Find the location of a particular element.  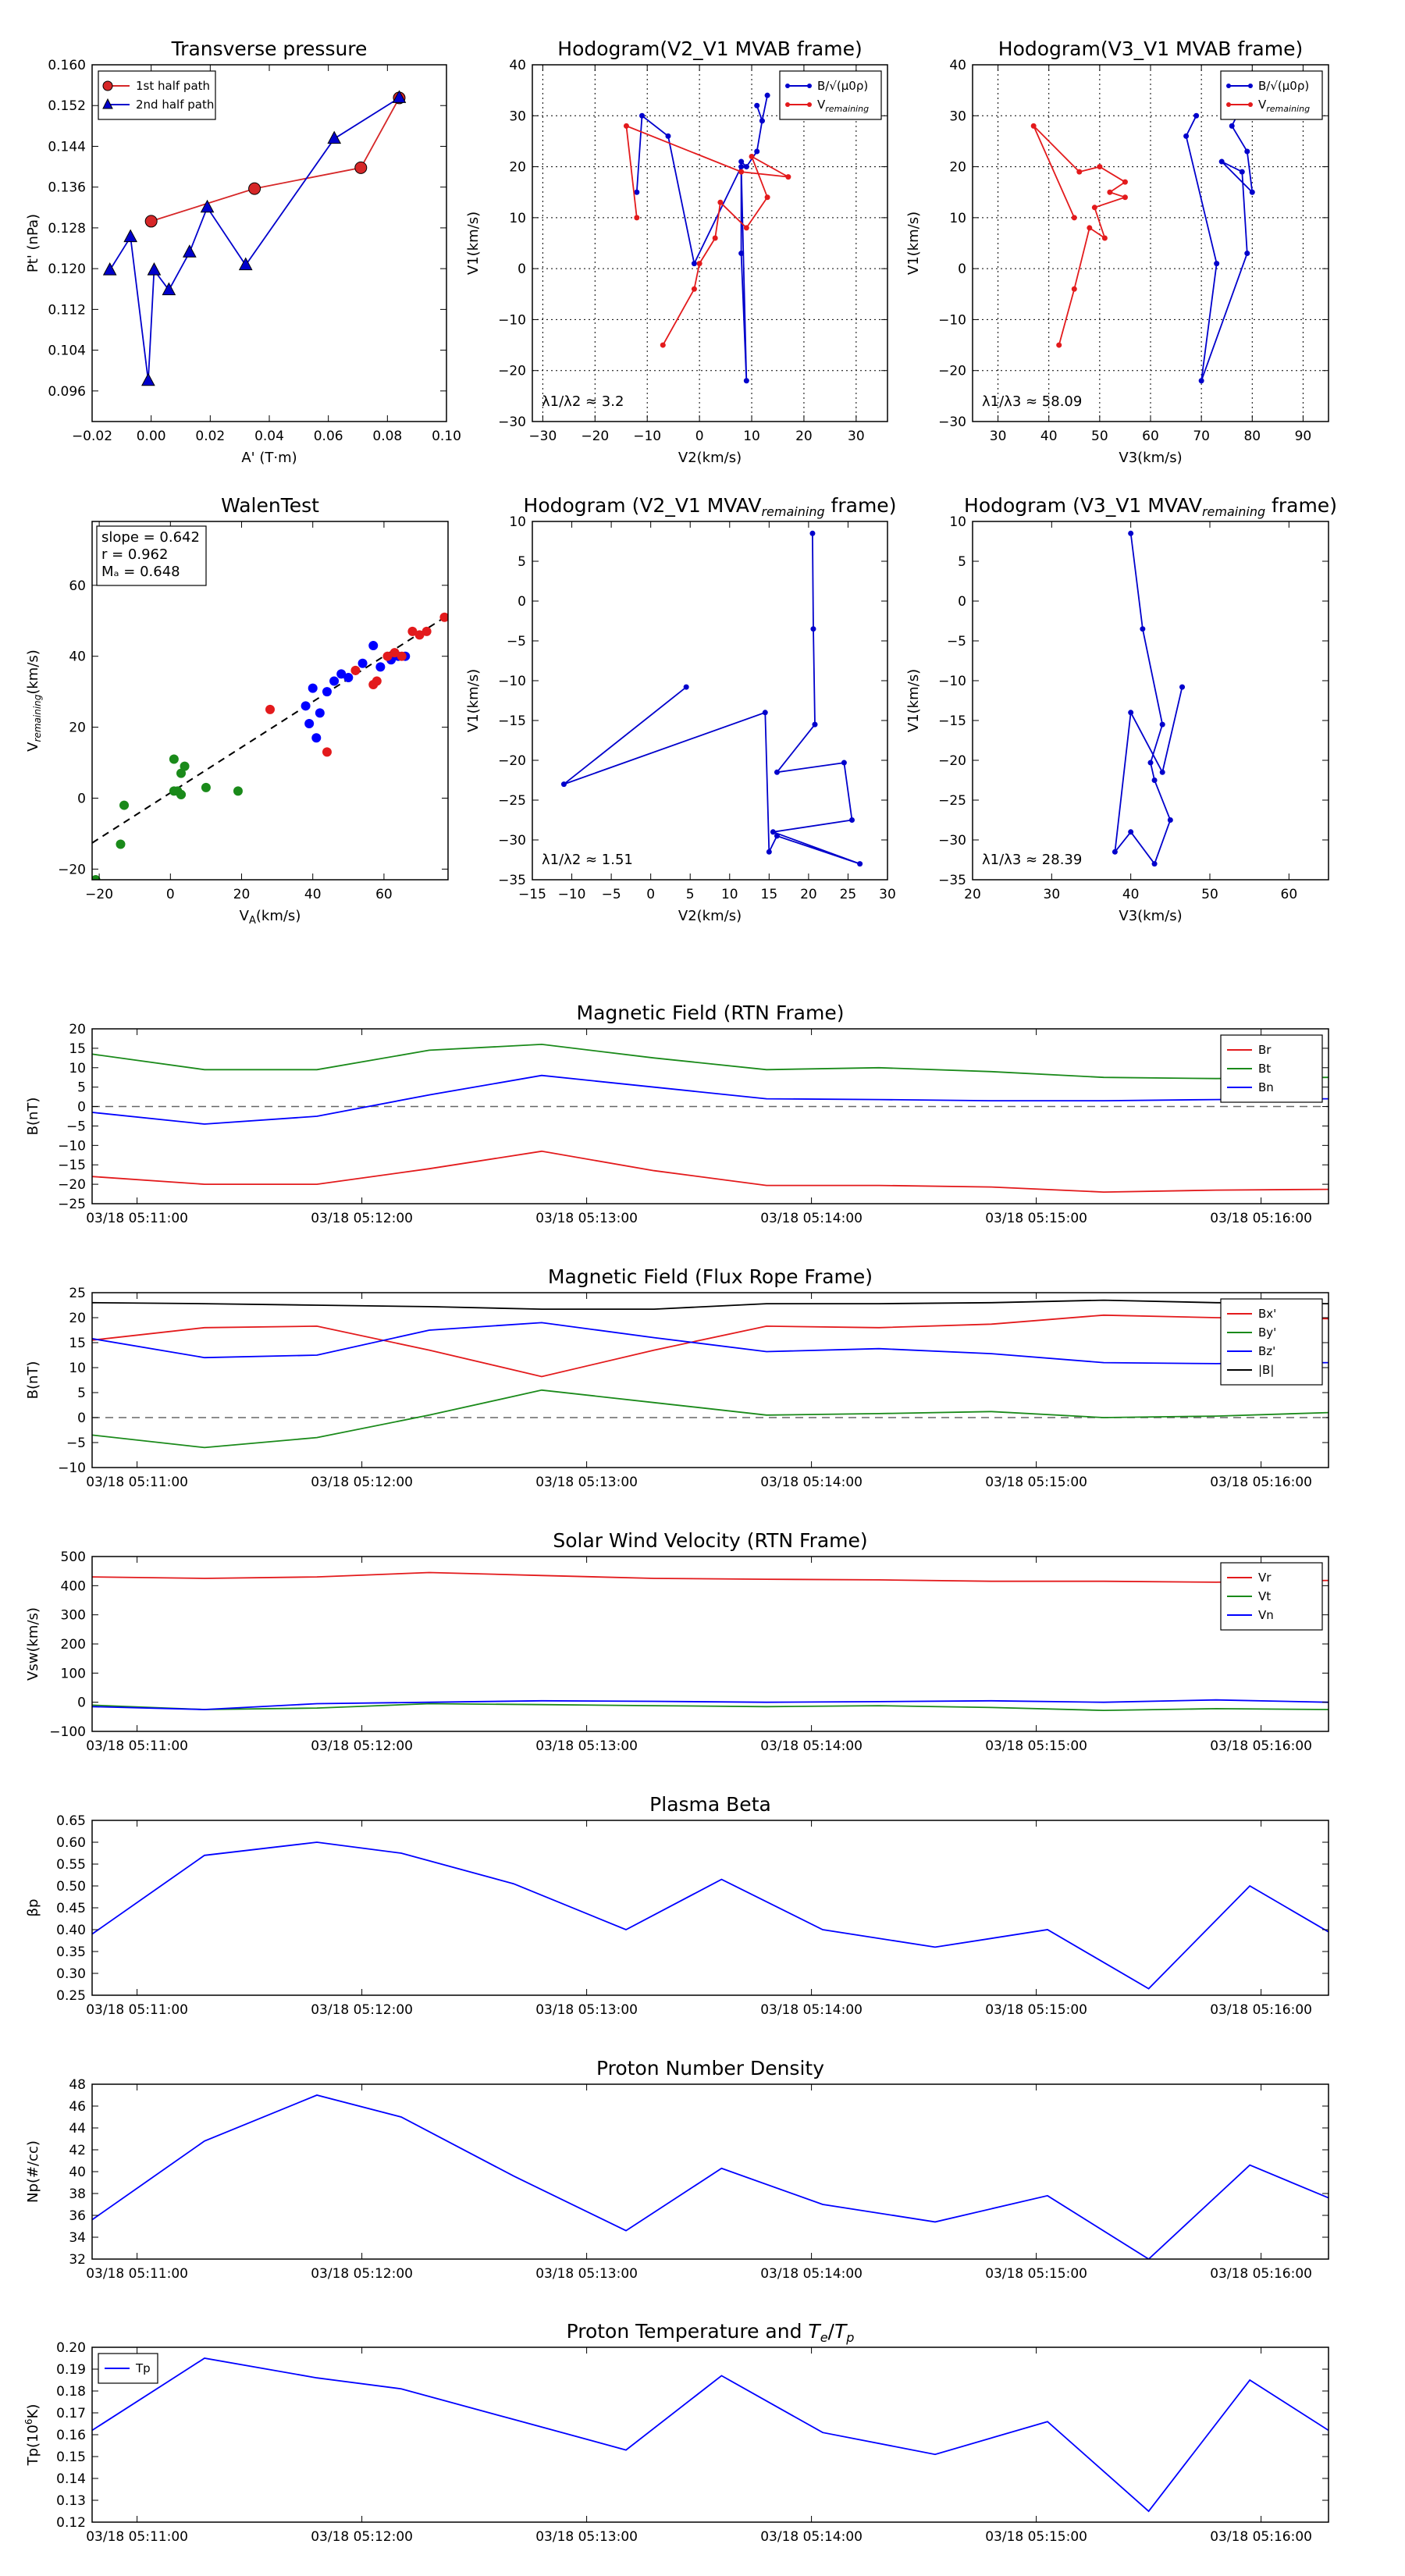

y-tick-label: 0.19 is located at coordinates (71, 2370).